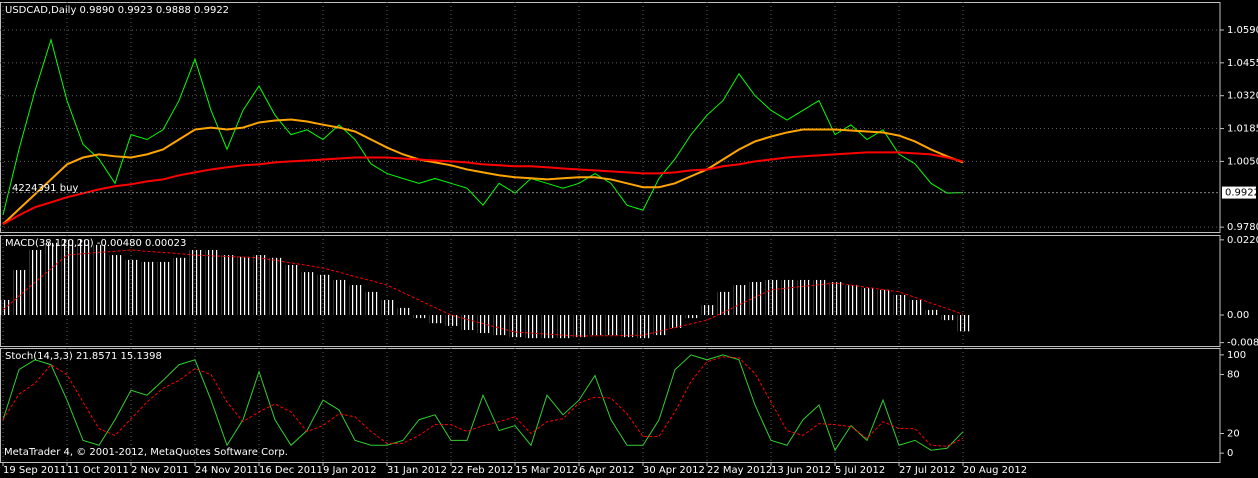 Image resolution: width=1258 pixels, height=478 pixels. Describe the element at coordinates (1242, 240) in the screenshot. I see `y-tick-label: 0.02208` at that location.